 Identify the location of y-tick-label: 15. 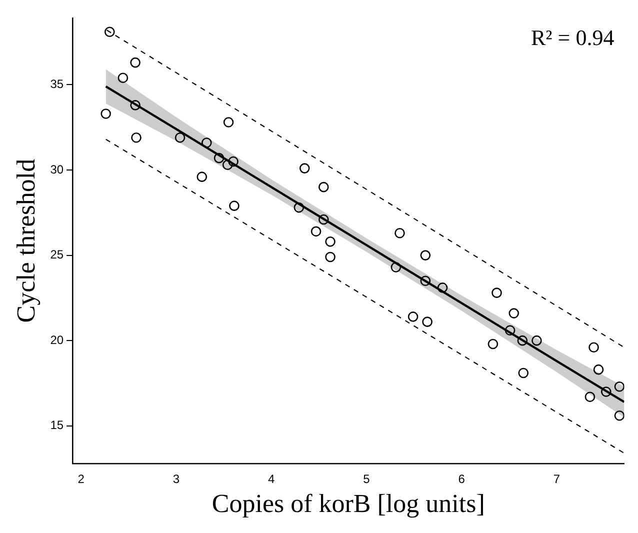
(57, 425).